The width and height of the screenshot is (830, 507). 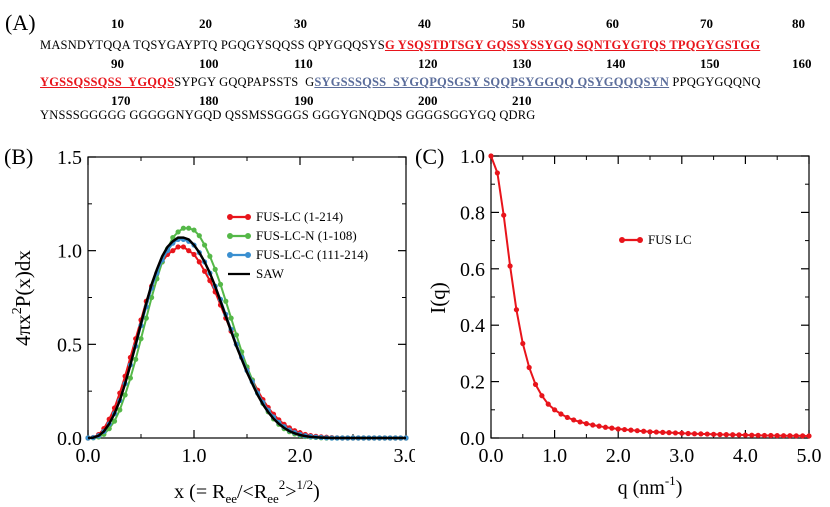 I want to click on residue-number: 140, so click(x=616, y=63).